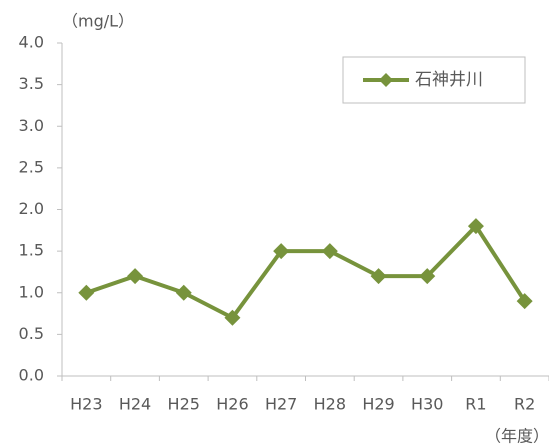  Describe the element at coordinates (517, 436) in the screenshot. I see `x-unit: （年度）` at that location.